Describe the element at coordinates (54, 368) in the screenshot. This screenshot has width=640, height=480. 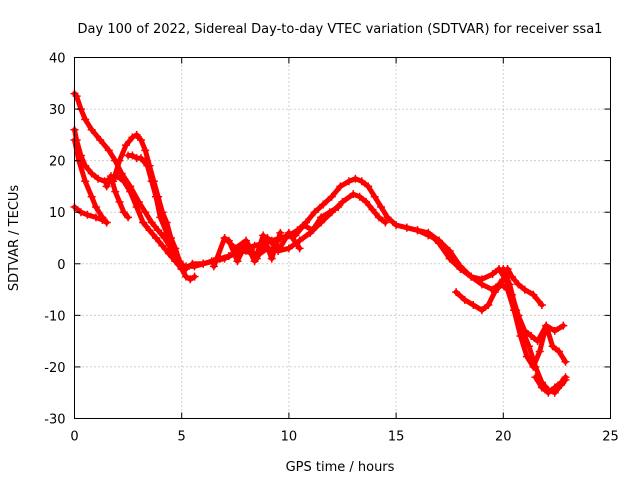
I see `y-tick-label: -20` at that location.